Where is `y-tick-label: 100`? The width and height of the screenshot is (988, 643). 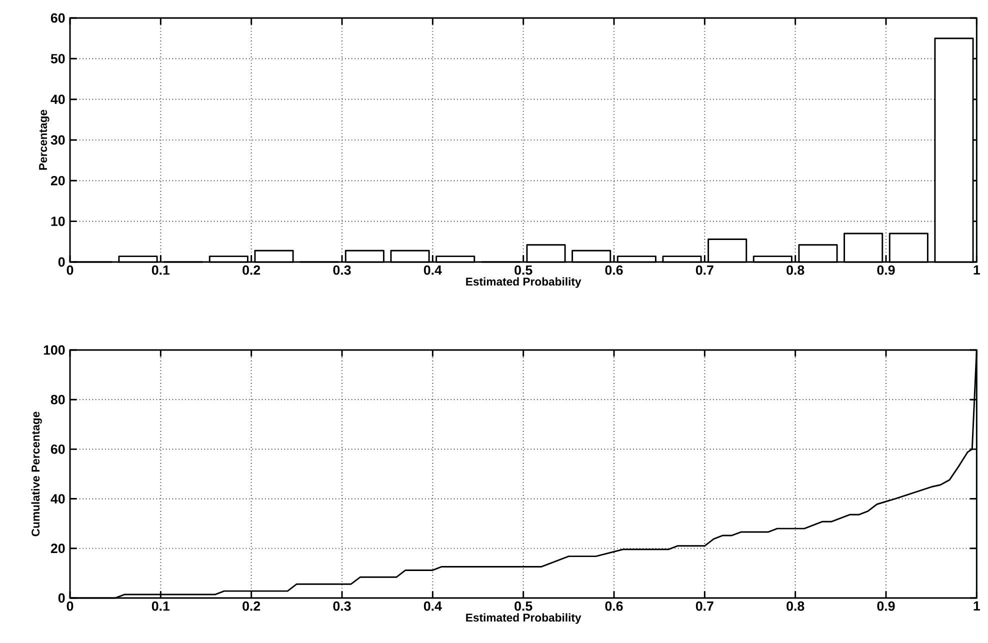
y-tick-label: 100 is located at coordinates (54, 350).